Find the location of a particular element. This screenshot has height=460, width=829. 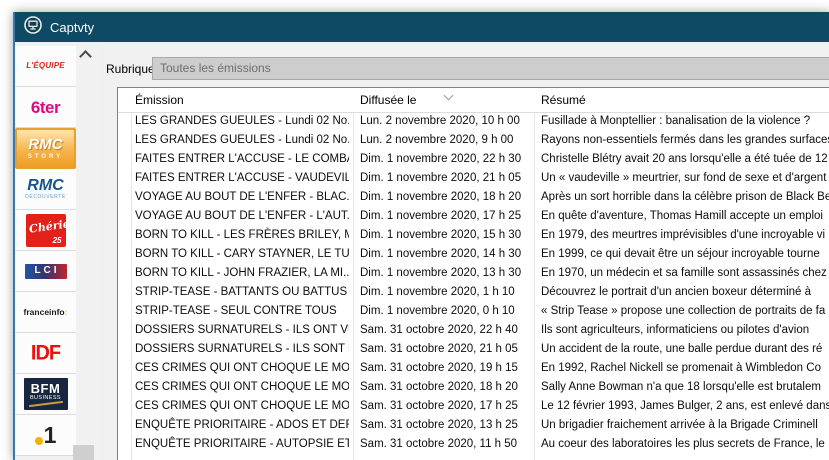

sidebar-channel-rmc-story: RMC STORY is located at coordinates (45, 148).